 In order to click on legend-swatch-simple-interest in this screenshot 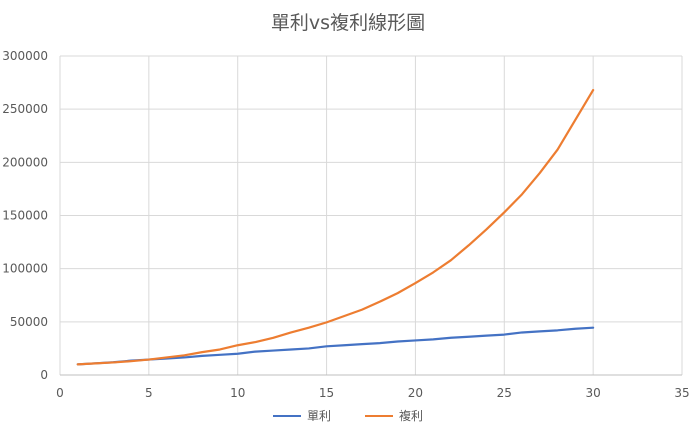, I will do `click(286, 415)`.